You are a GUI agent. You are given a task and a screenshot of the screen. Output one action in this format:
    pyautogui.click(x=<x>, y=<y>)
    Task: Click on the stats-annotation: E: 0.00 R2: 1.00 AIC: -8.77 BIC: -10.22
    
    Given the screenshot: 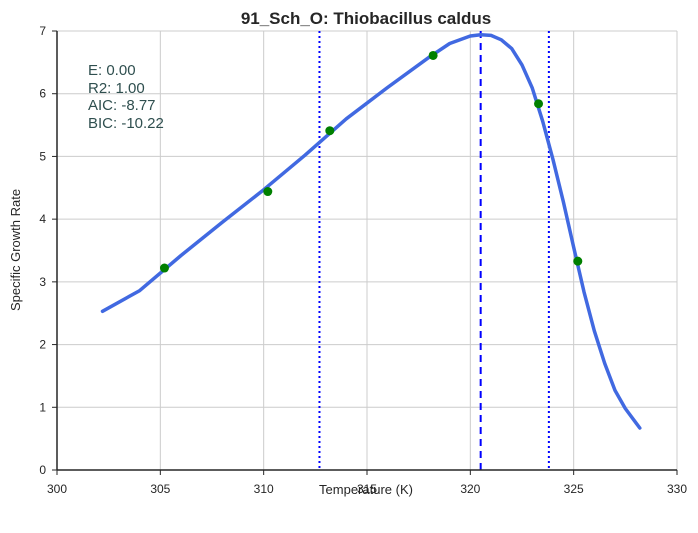 What is the action you would take?
    pyautogui.click(x=126, y=97)
    